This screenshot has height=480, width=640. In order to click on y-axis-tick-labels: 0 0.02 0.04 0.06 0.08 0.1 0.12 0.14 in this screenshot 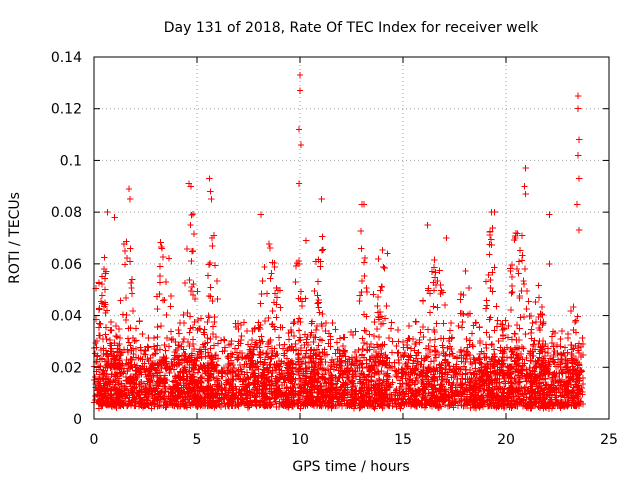, I will do `click(66, 239)`.